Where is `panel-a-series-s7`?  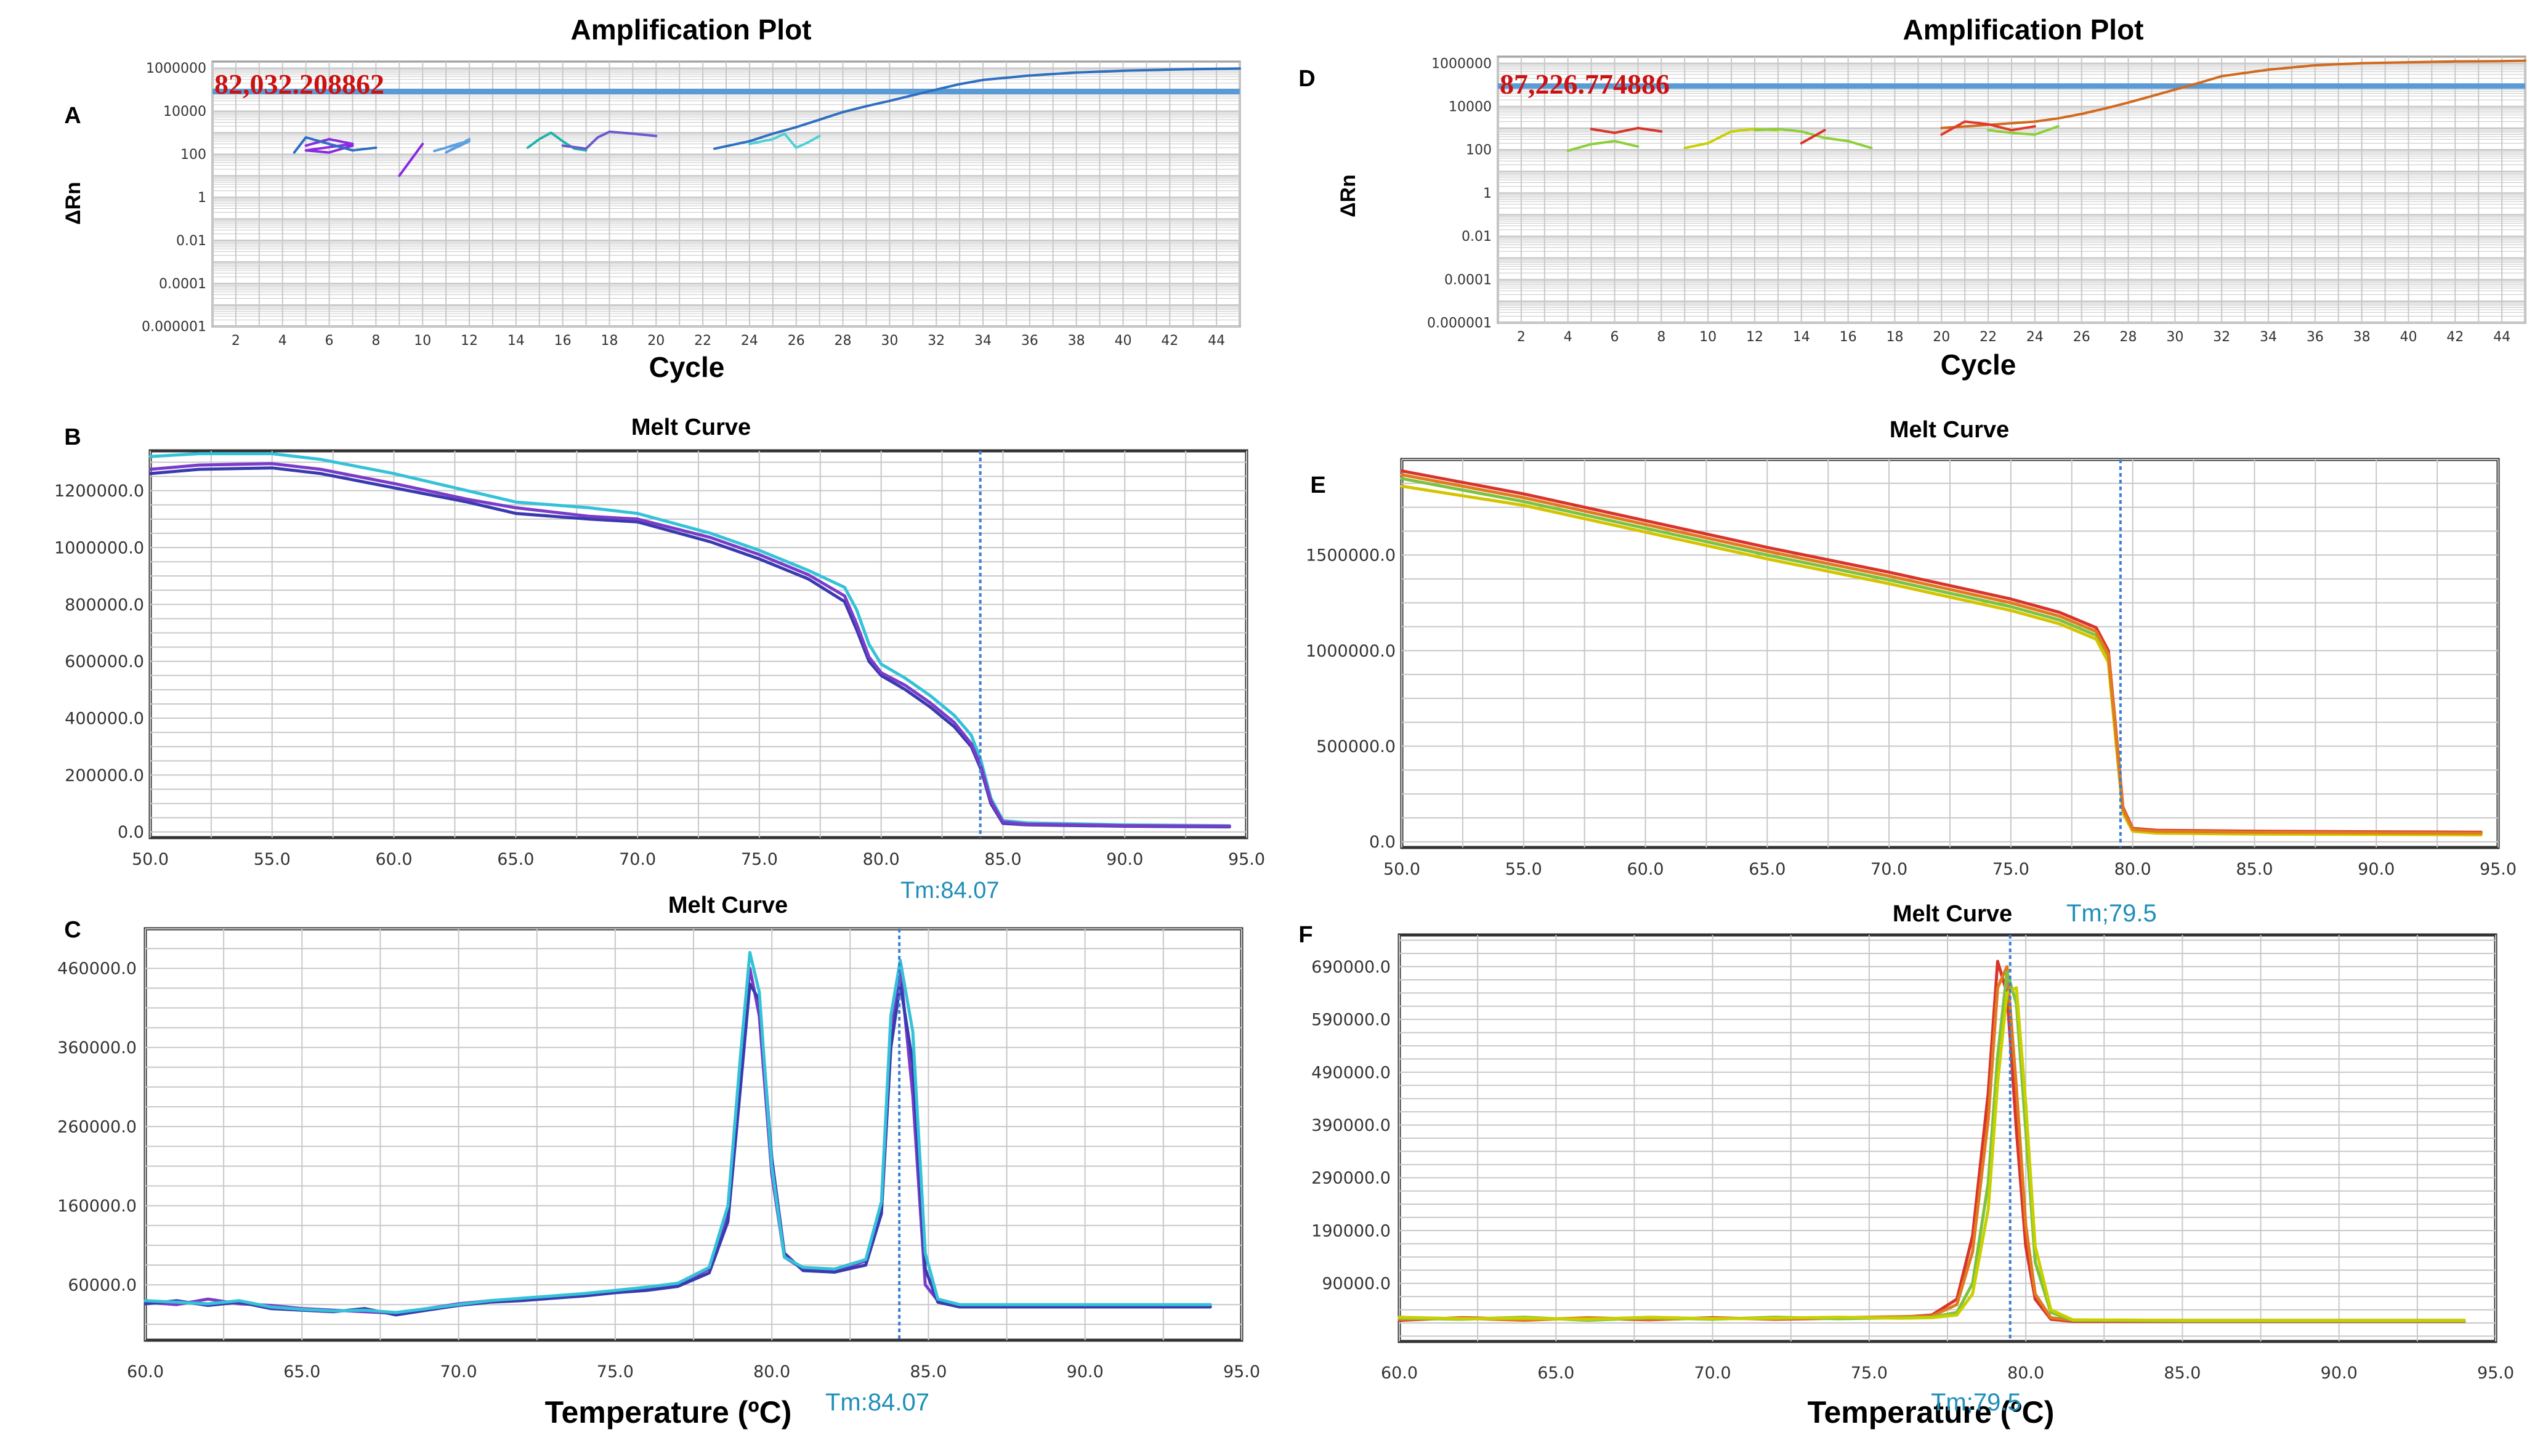
panel-a-series-s7 is located at coordinates (609, 140).